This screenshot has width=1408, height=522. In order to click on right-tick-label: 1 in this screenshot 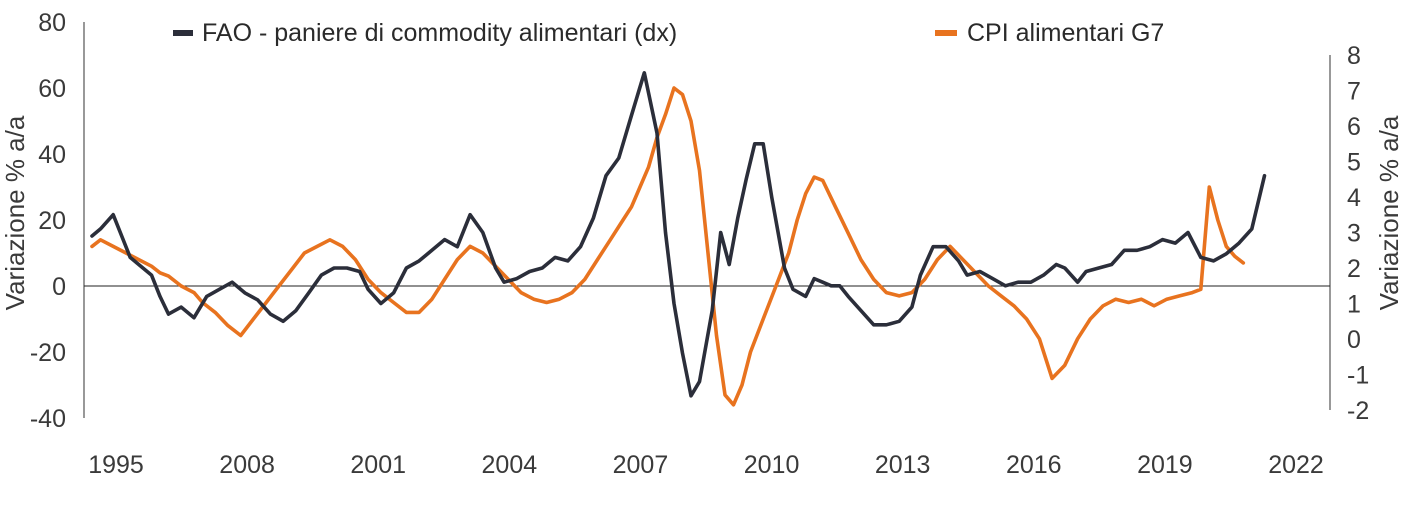, I will do `click(1354, 305)`.